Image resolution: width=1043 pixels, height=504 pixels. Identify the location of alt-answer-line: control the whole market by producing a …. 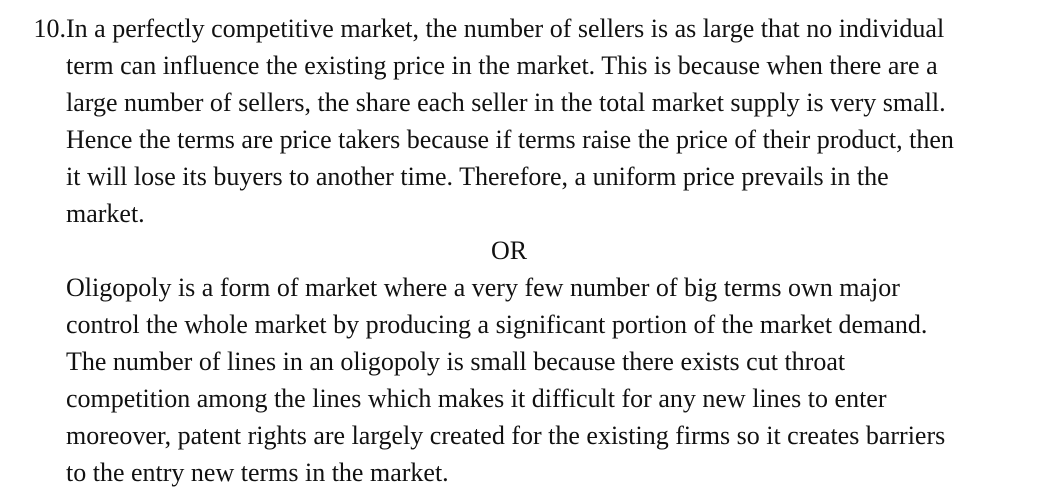
(497, 324).